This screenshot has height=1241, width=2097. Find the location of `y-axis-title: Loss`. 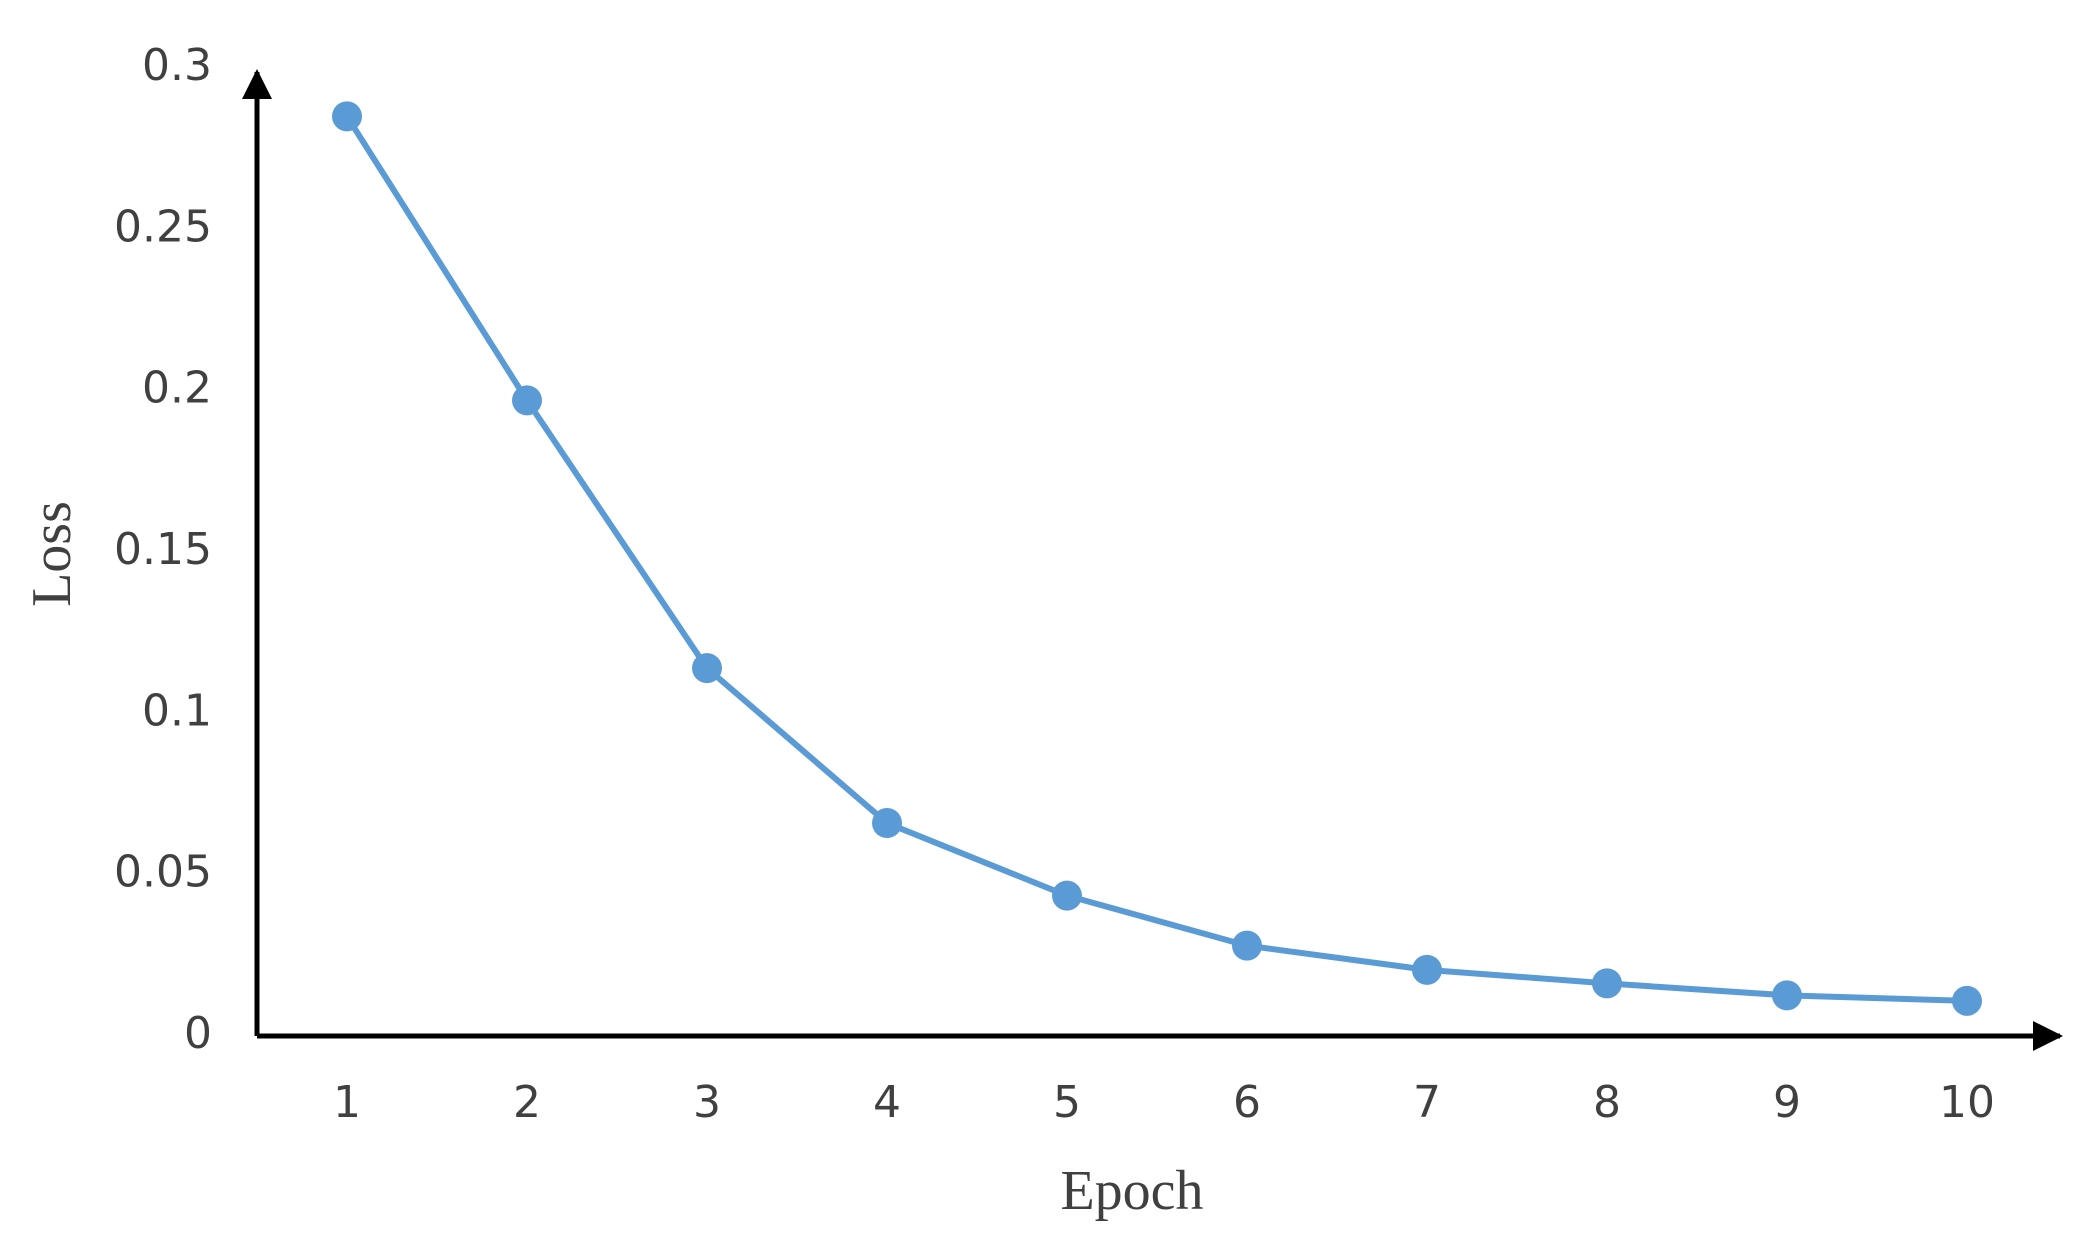

y-axis-title: Loss is located at coordinates (52, 554).